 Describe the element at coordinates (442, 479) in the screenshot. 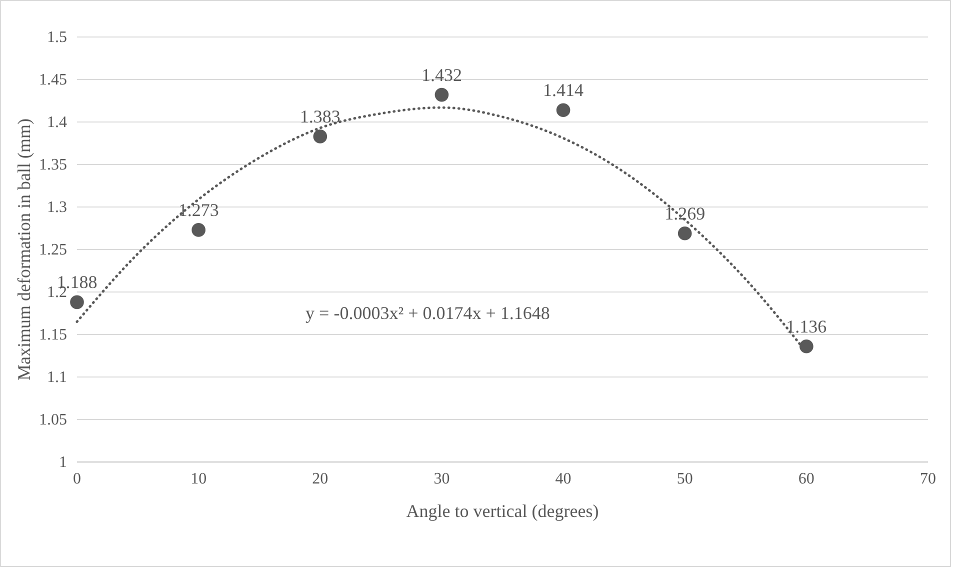

I see `x-tick-label: 30` at that location.